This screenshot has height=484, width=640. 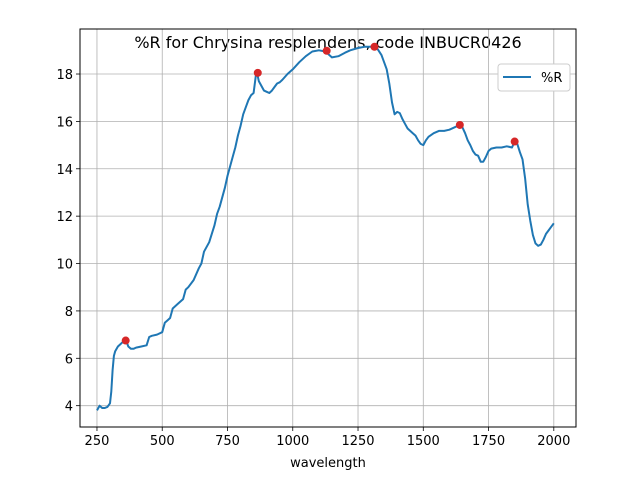 I want to click on y-tick-label: 14, so click(x=64, y=170).